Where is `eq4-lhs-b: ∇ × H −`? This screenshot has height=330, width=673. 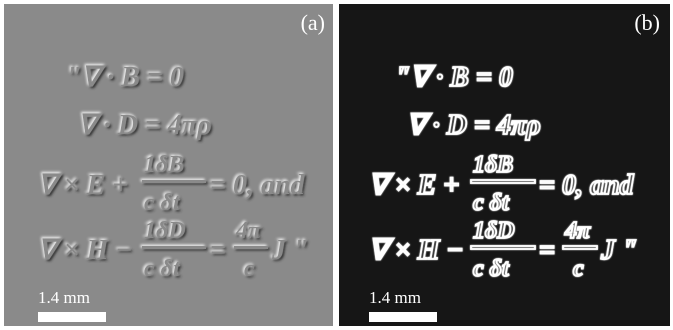
eq4-lhs-b: ∇ × H − is located at coordinates (416, 250).